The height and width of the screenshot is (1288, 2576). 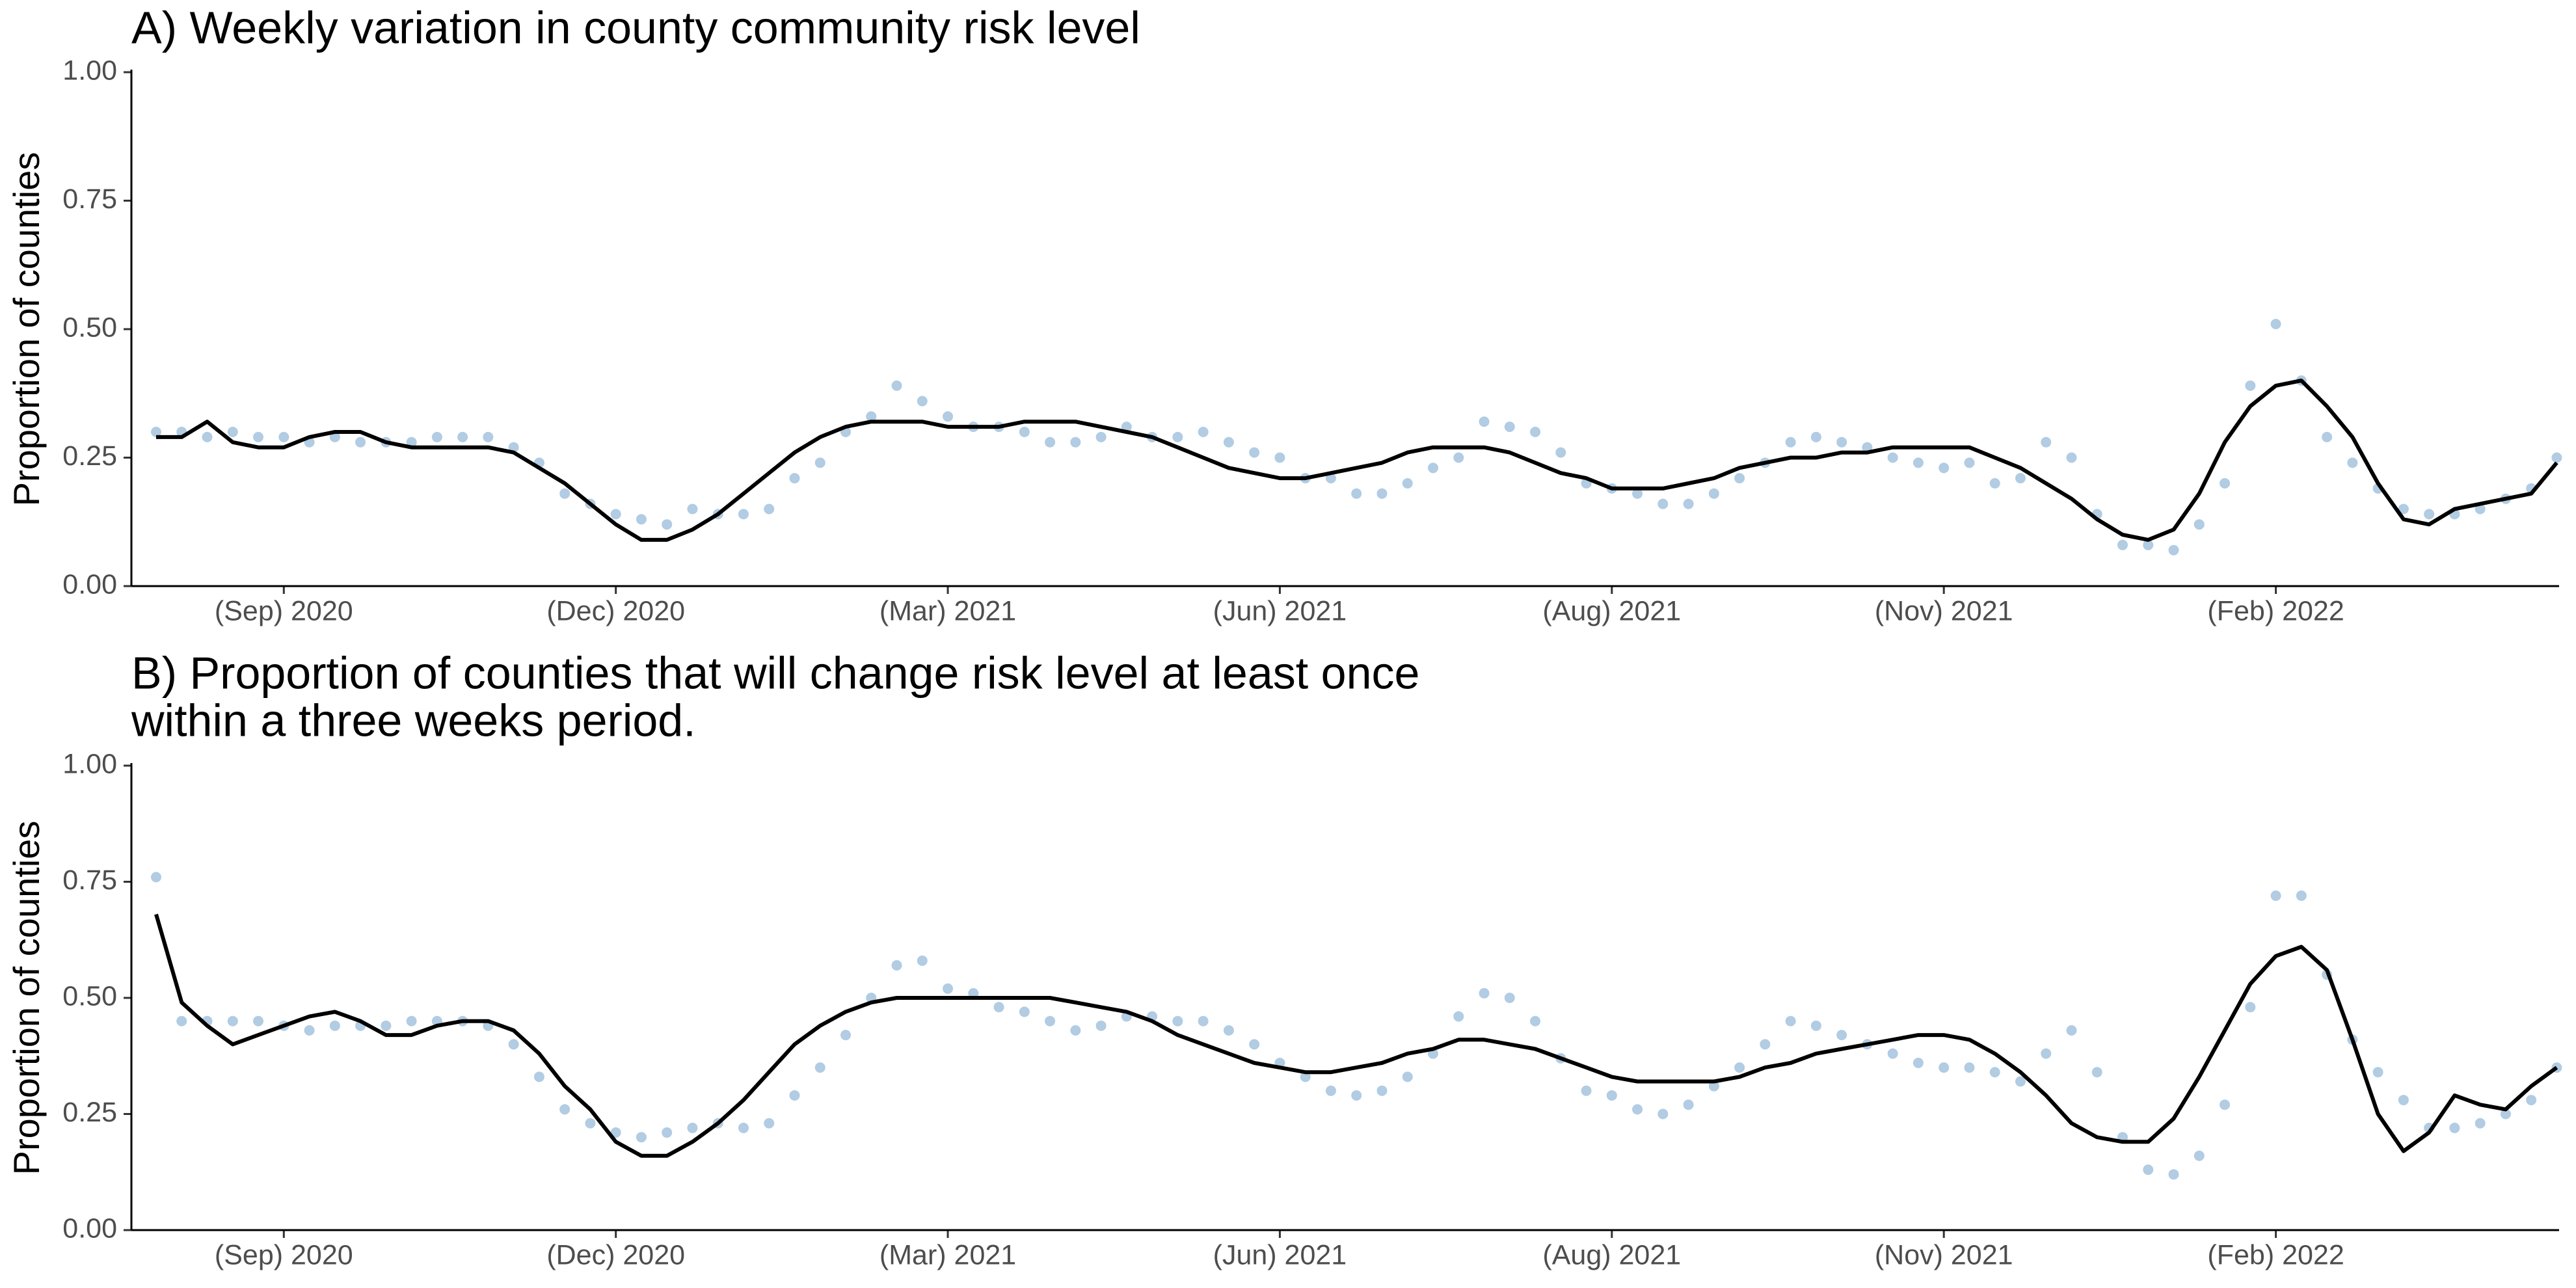 What do you see at coordinates (413, 720) in the screenshot?
I see `chart-title: within a three weeks period.` at bounding box center [413, 720].